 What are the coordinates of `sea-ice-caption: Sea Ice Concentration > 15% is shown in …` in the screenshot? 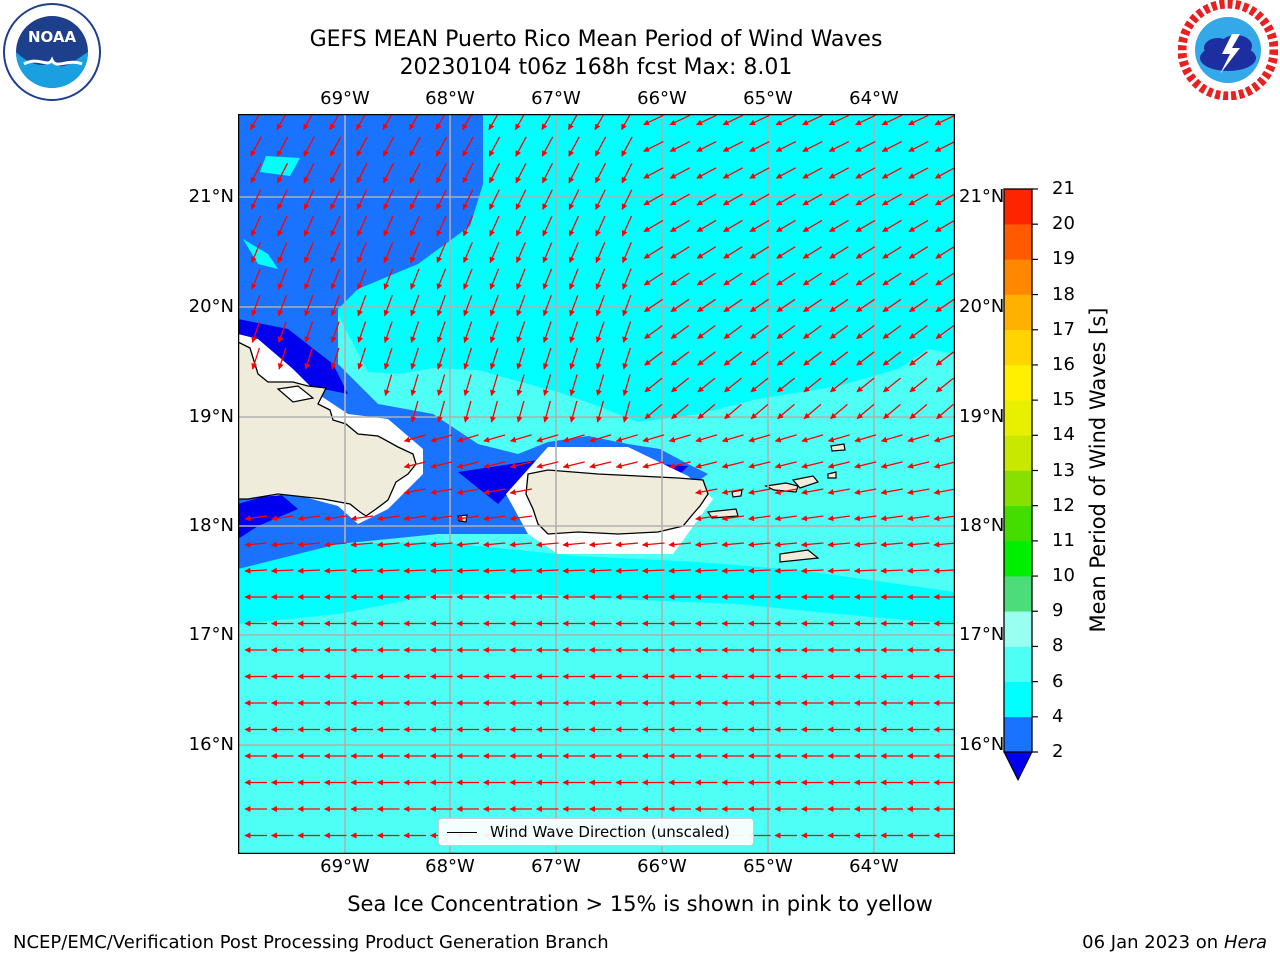 It's located at (640, 904).